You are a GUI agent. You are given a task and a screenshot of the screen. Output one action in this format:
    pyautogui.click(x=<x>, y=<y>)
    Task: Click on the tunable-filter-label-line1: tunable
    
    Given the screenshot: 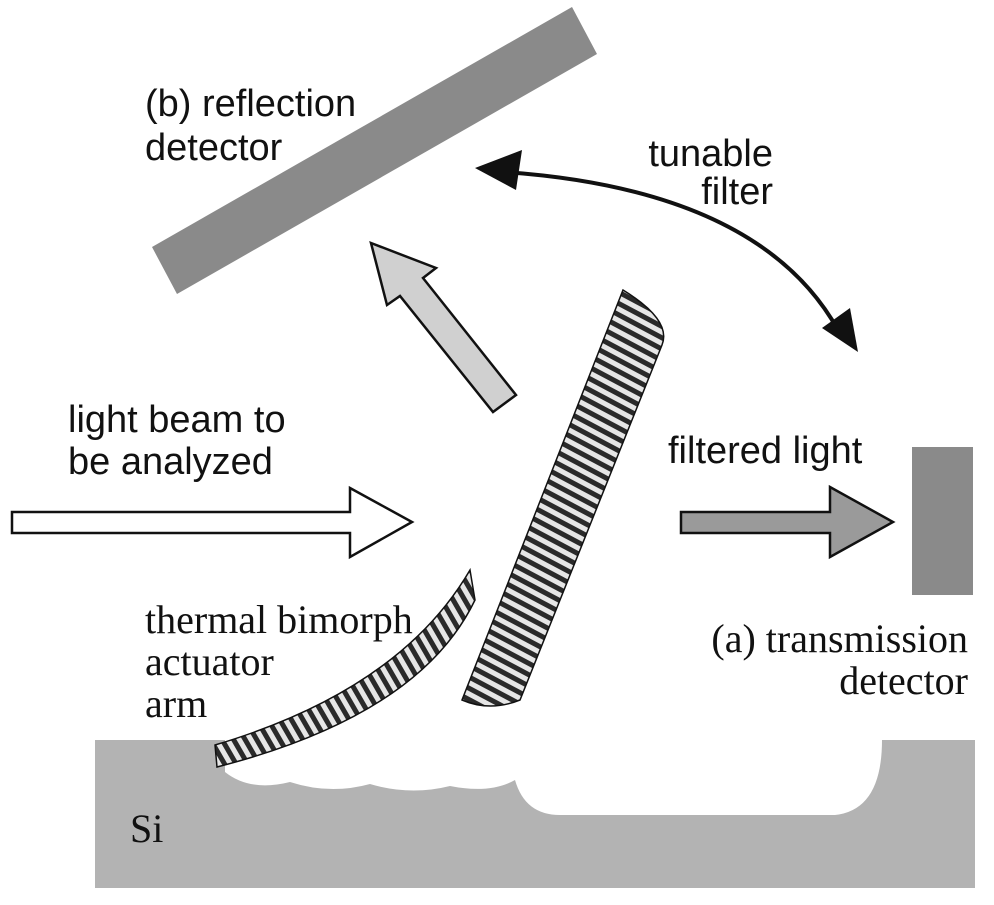 What is the action you would take?
    pyautogui.click(x=710, y=154)
    